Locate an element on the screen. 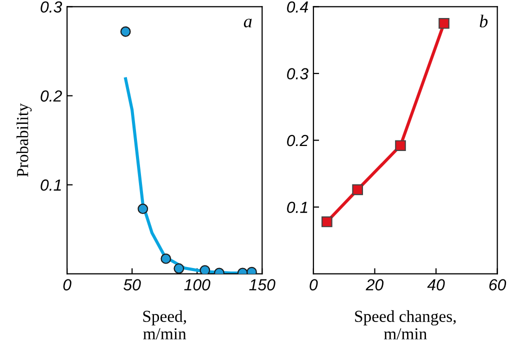 The image size is (508, 352). y-tick-label: 0.4 is located at coordinates (297, 7).